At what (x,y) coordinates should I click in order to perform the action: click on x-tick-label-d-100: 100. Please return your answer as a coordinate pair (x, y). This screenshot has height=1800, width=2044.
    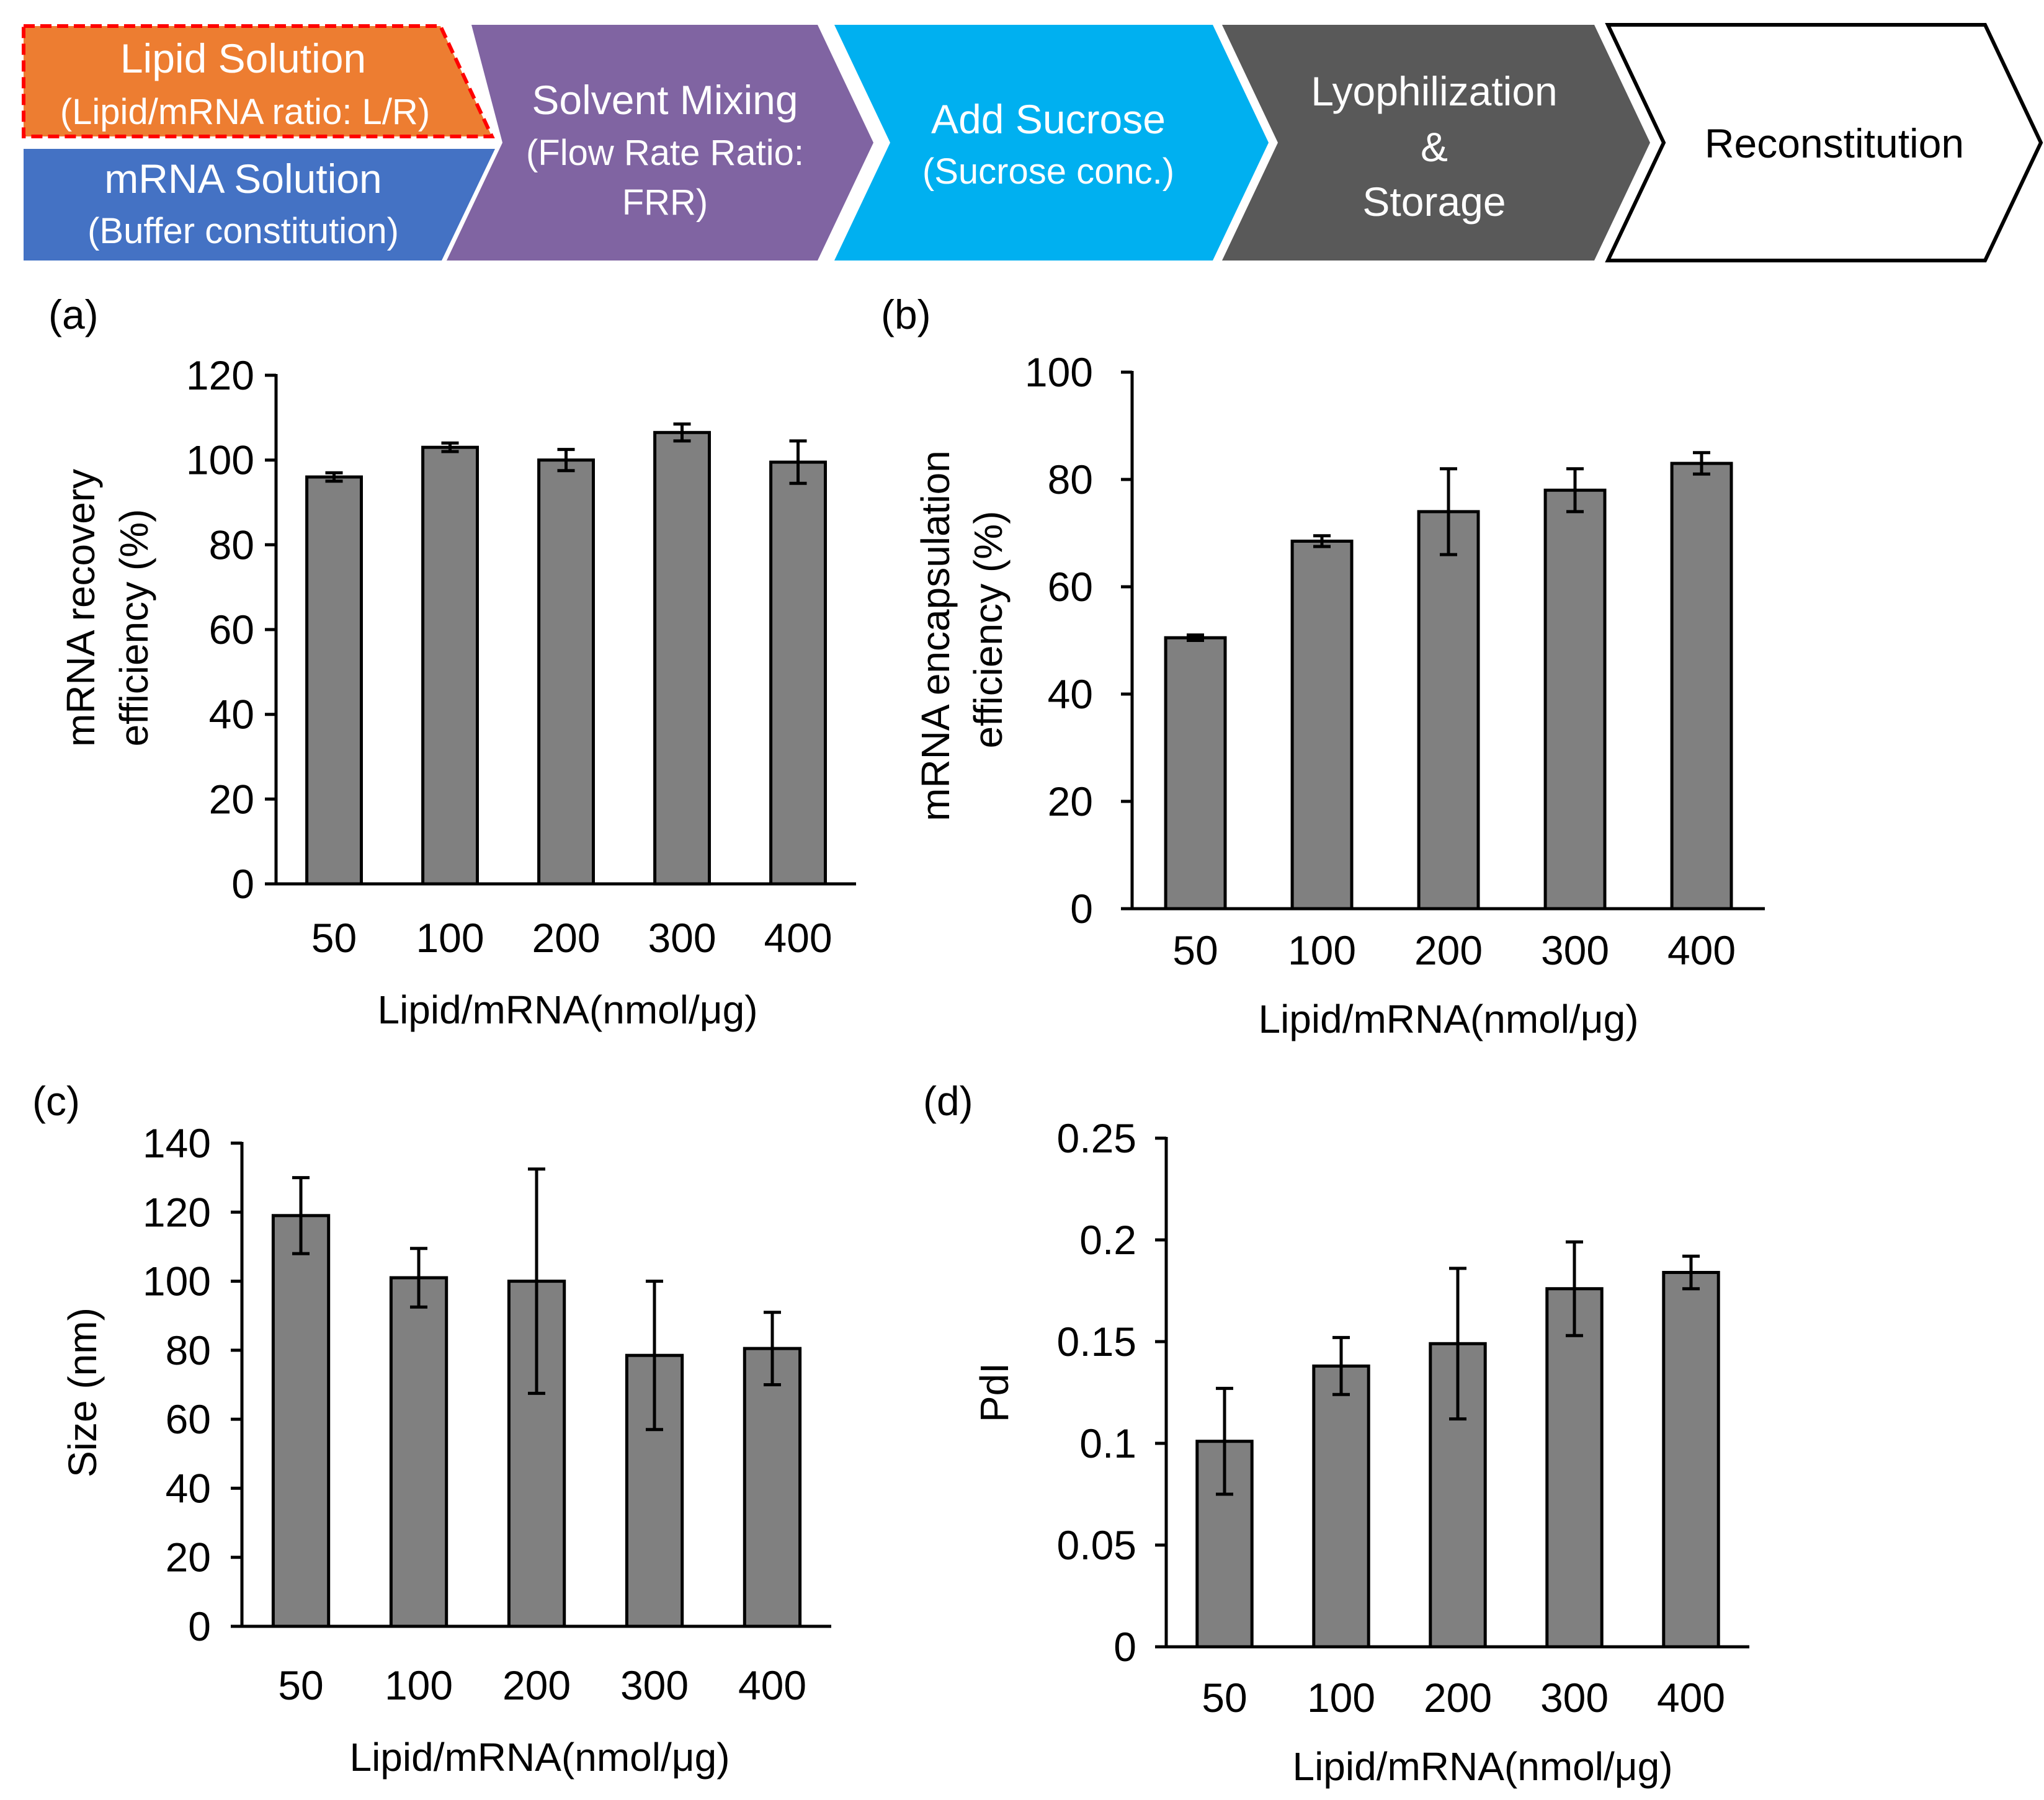
    Looking at the image, I should click on (1341, 1698).